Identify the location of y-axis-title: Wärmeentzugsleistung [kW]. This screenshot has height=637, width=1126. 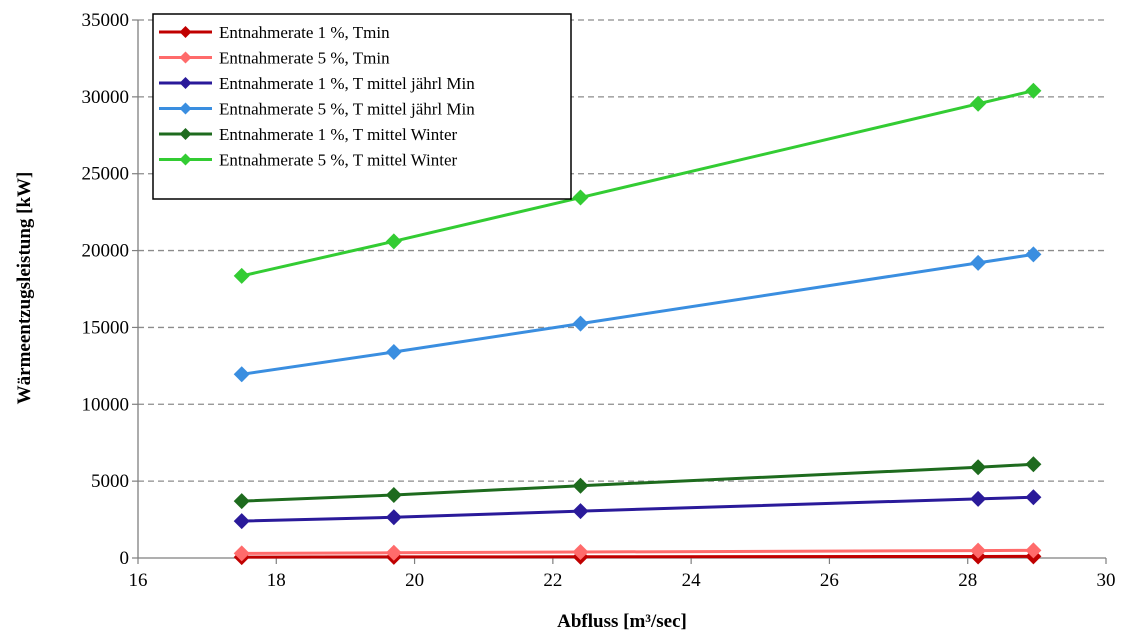
(24, 288).